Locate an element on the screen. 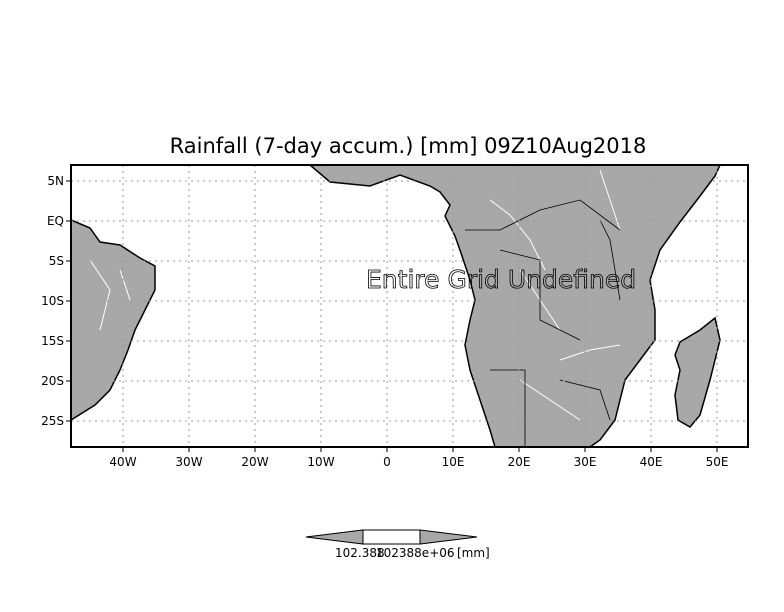 The image size is (784, 612). lat-label: 15S is located at coordinates (52, 341).